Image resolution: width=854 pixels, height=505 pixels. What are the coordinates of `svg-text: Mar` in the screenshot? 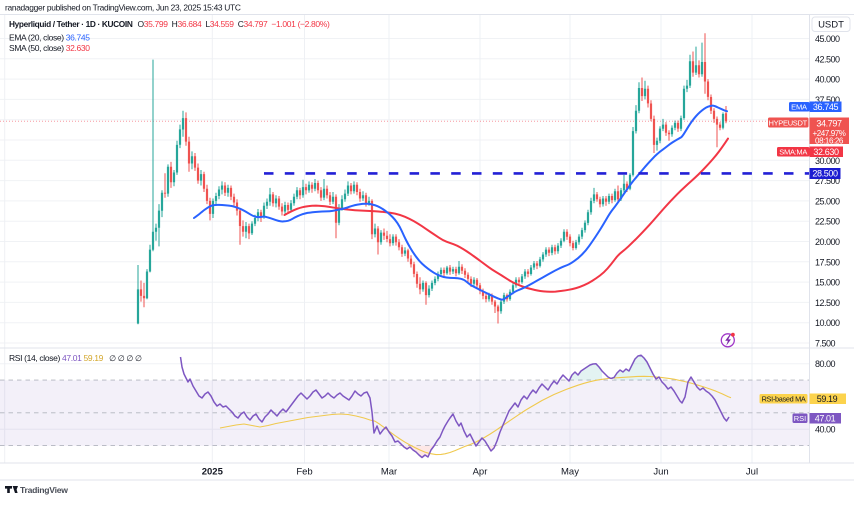 It's located at (389, 472).